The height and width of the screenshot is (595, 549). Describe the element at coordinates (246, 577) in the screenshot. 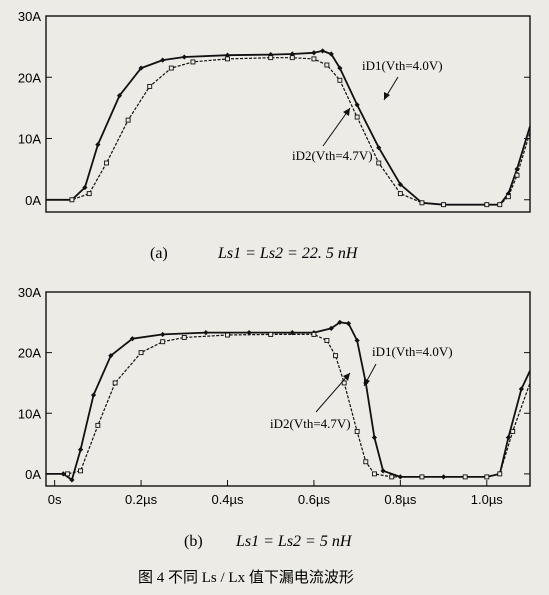

I see `figure-caption: 图 4 不同 Ls / Lx 值下漏电流波形` at that location.